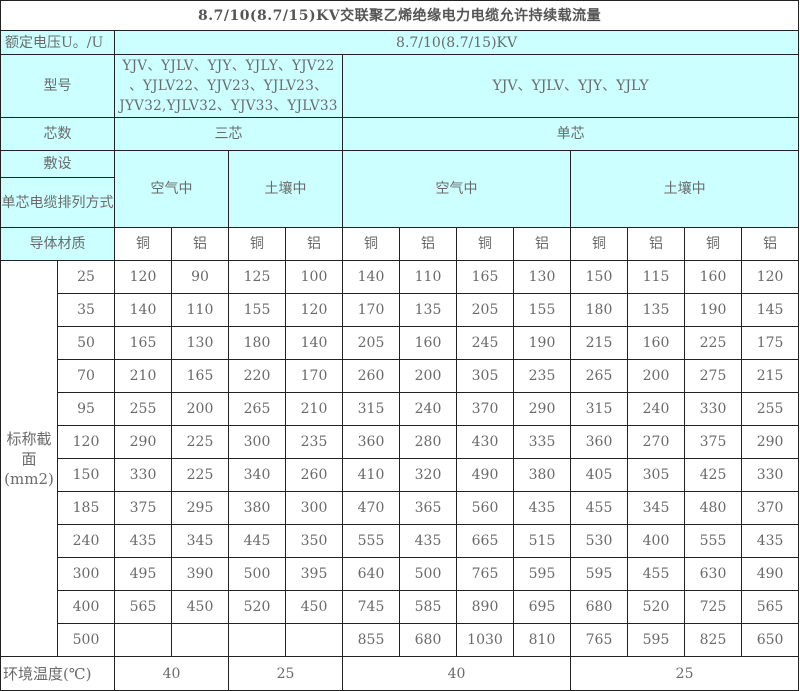 This screenshot has height=691, width=800. Describe the element at coordinates (257, 376) in the screenshot. I see `ampacity-value: 220` at that location.